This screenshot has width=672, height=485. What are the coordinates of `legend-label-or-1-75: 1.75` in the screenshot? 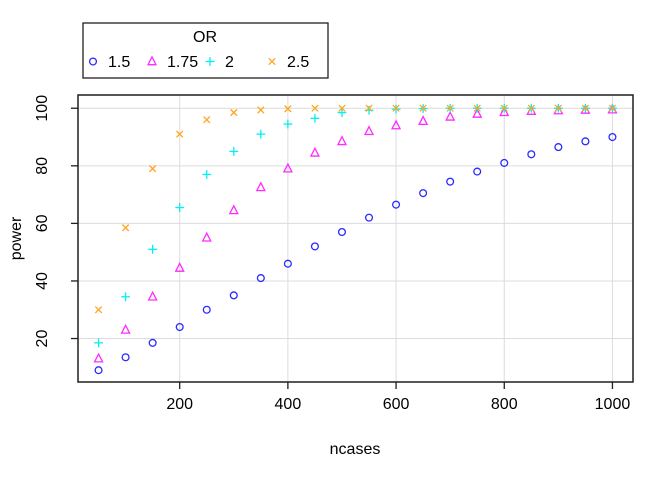 It's located at (182, 62).